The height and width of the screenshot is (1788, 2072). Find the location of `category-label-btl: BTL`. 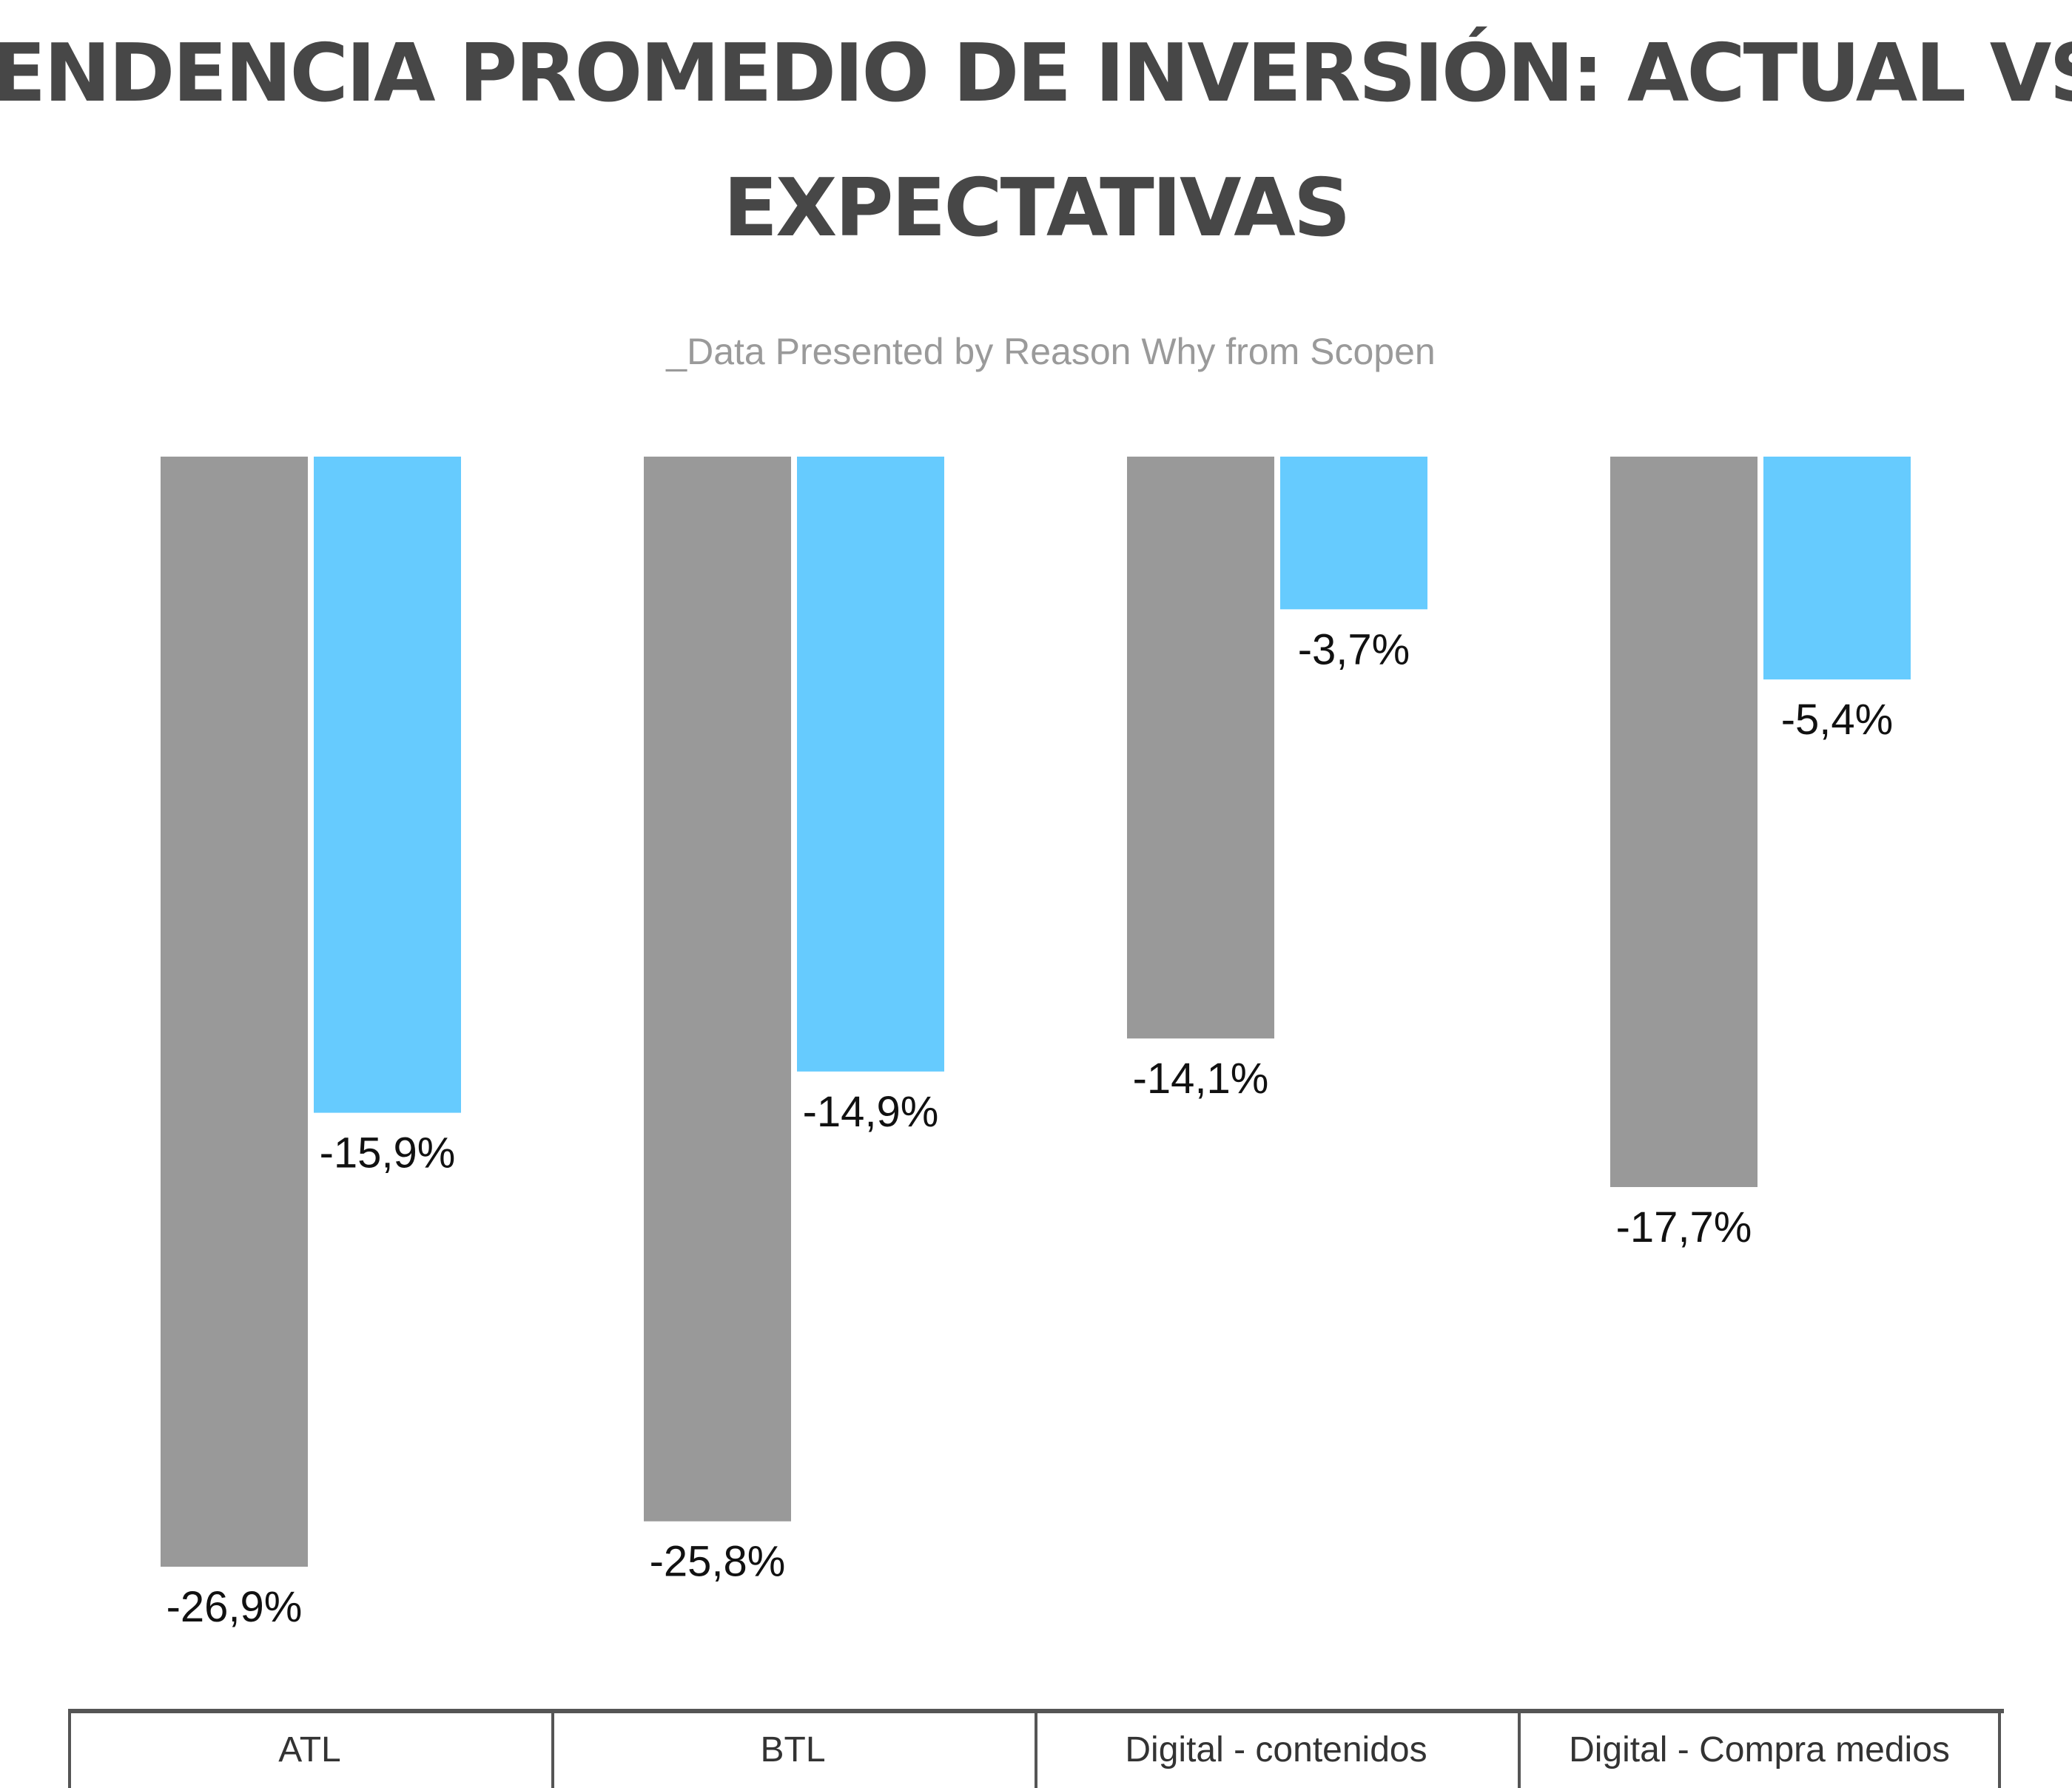

category-label-btl: BTL is located at coordinates (792, 1749).